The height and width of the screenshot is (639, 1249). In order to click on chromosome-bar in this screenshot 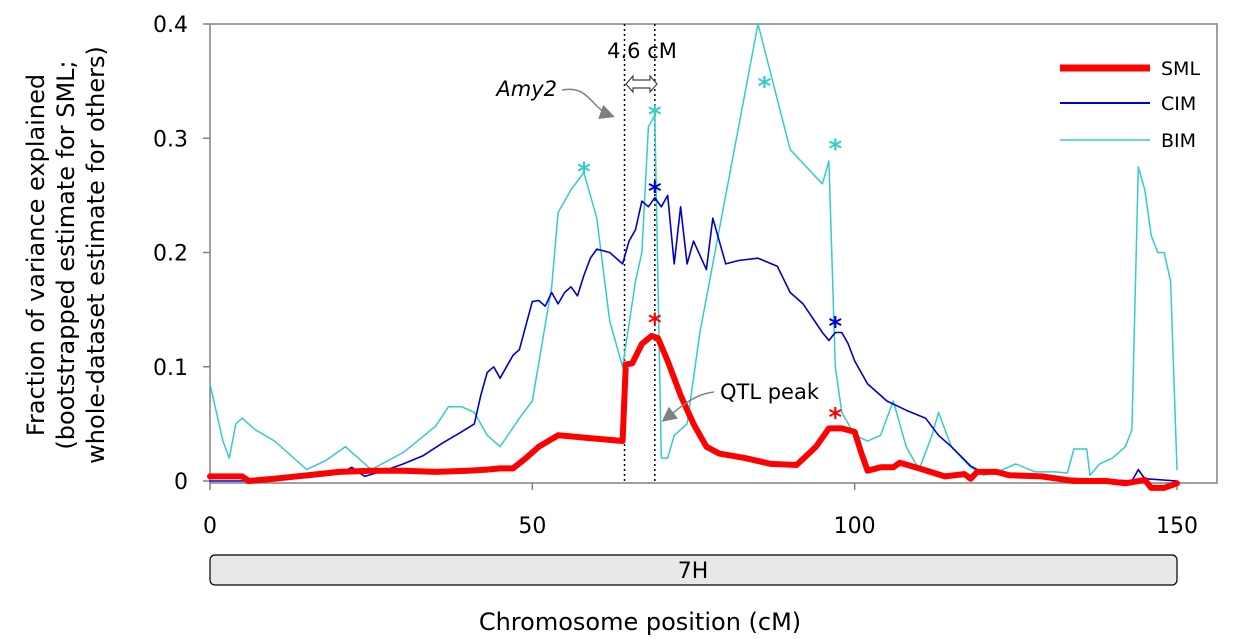, I will do `click(693, 570)`.